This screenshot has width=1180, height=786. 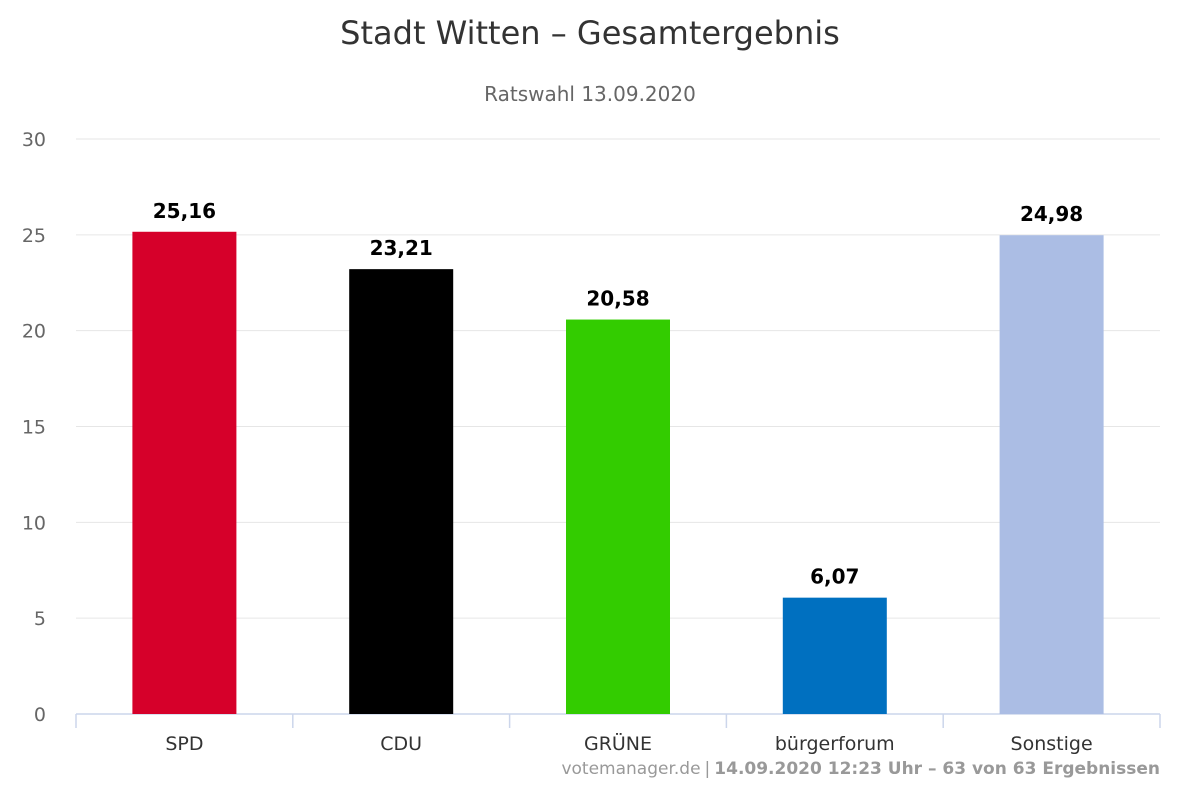 I want to click on y-tick-label: 10, so click(x=34, y=523).